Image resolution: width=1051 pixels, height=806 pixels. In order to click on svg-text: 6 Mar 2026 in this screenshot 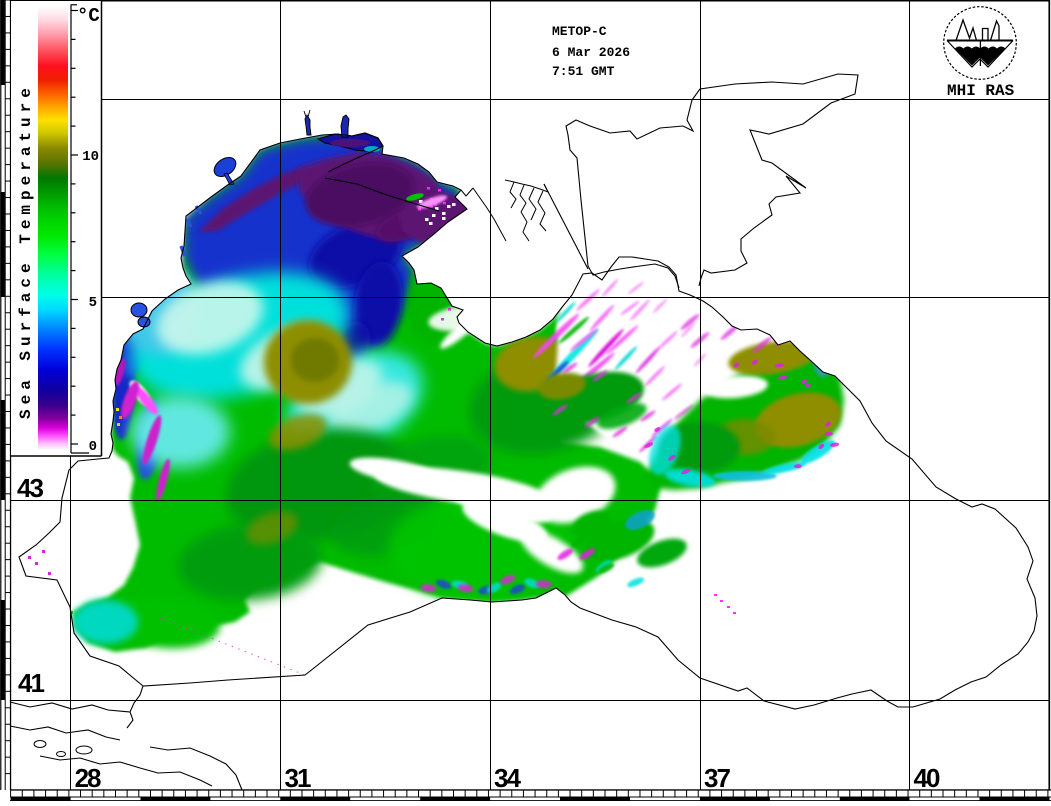, I will do `click(591, 52)`.